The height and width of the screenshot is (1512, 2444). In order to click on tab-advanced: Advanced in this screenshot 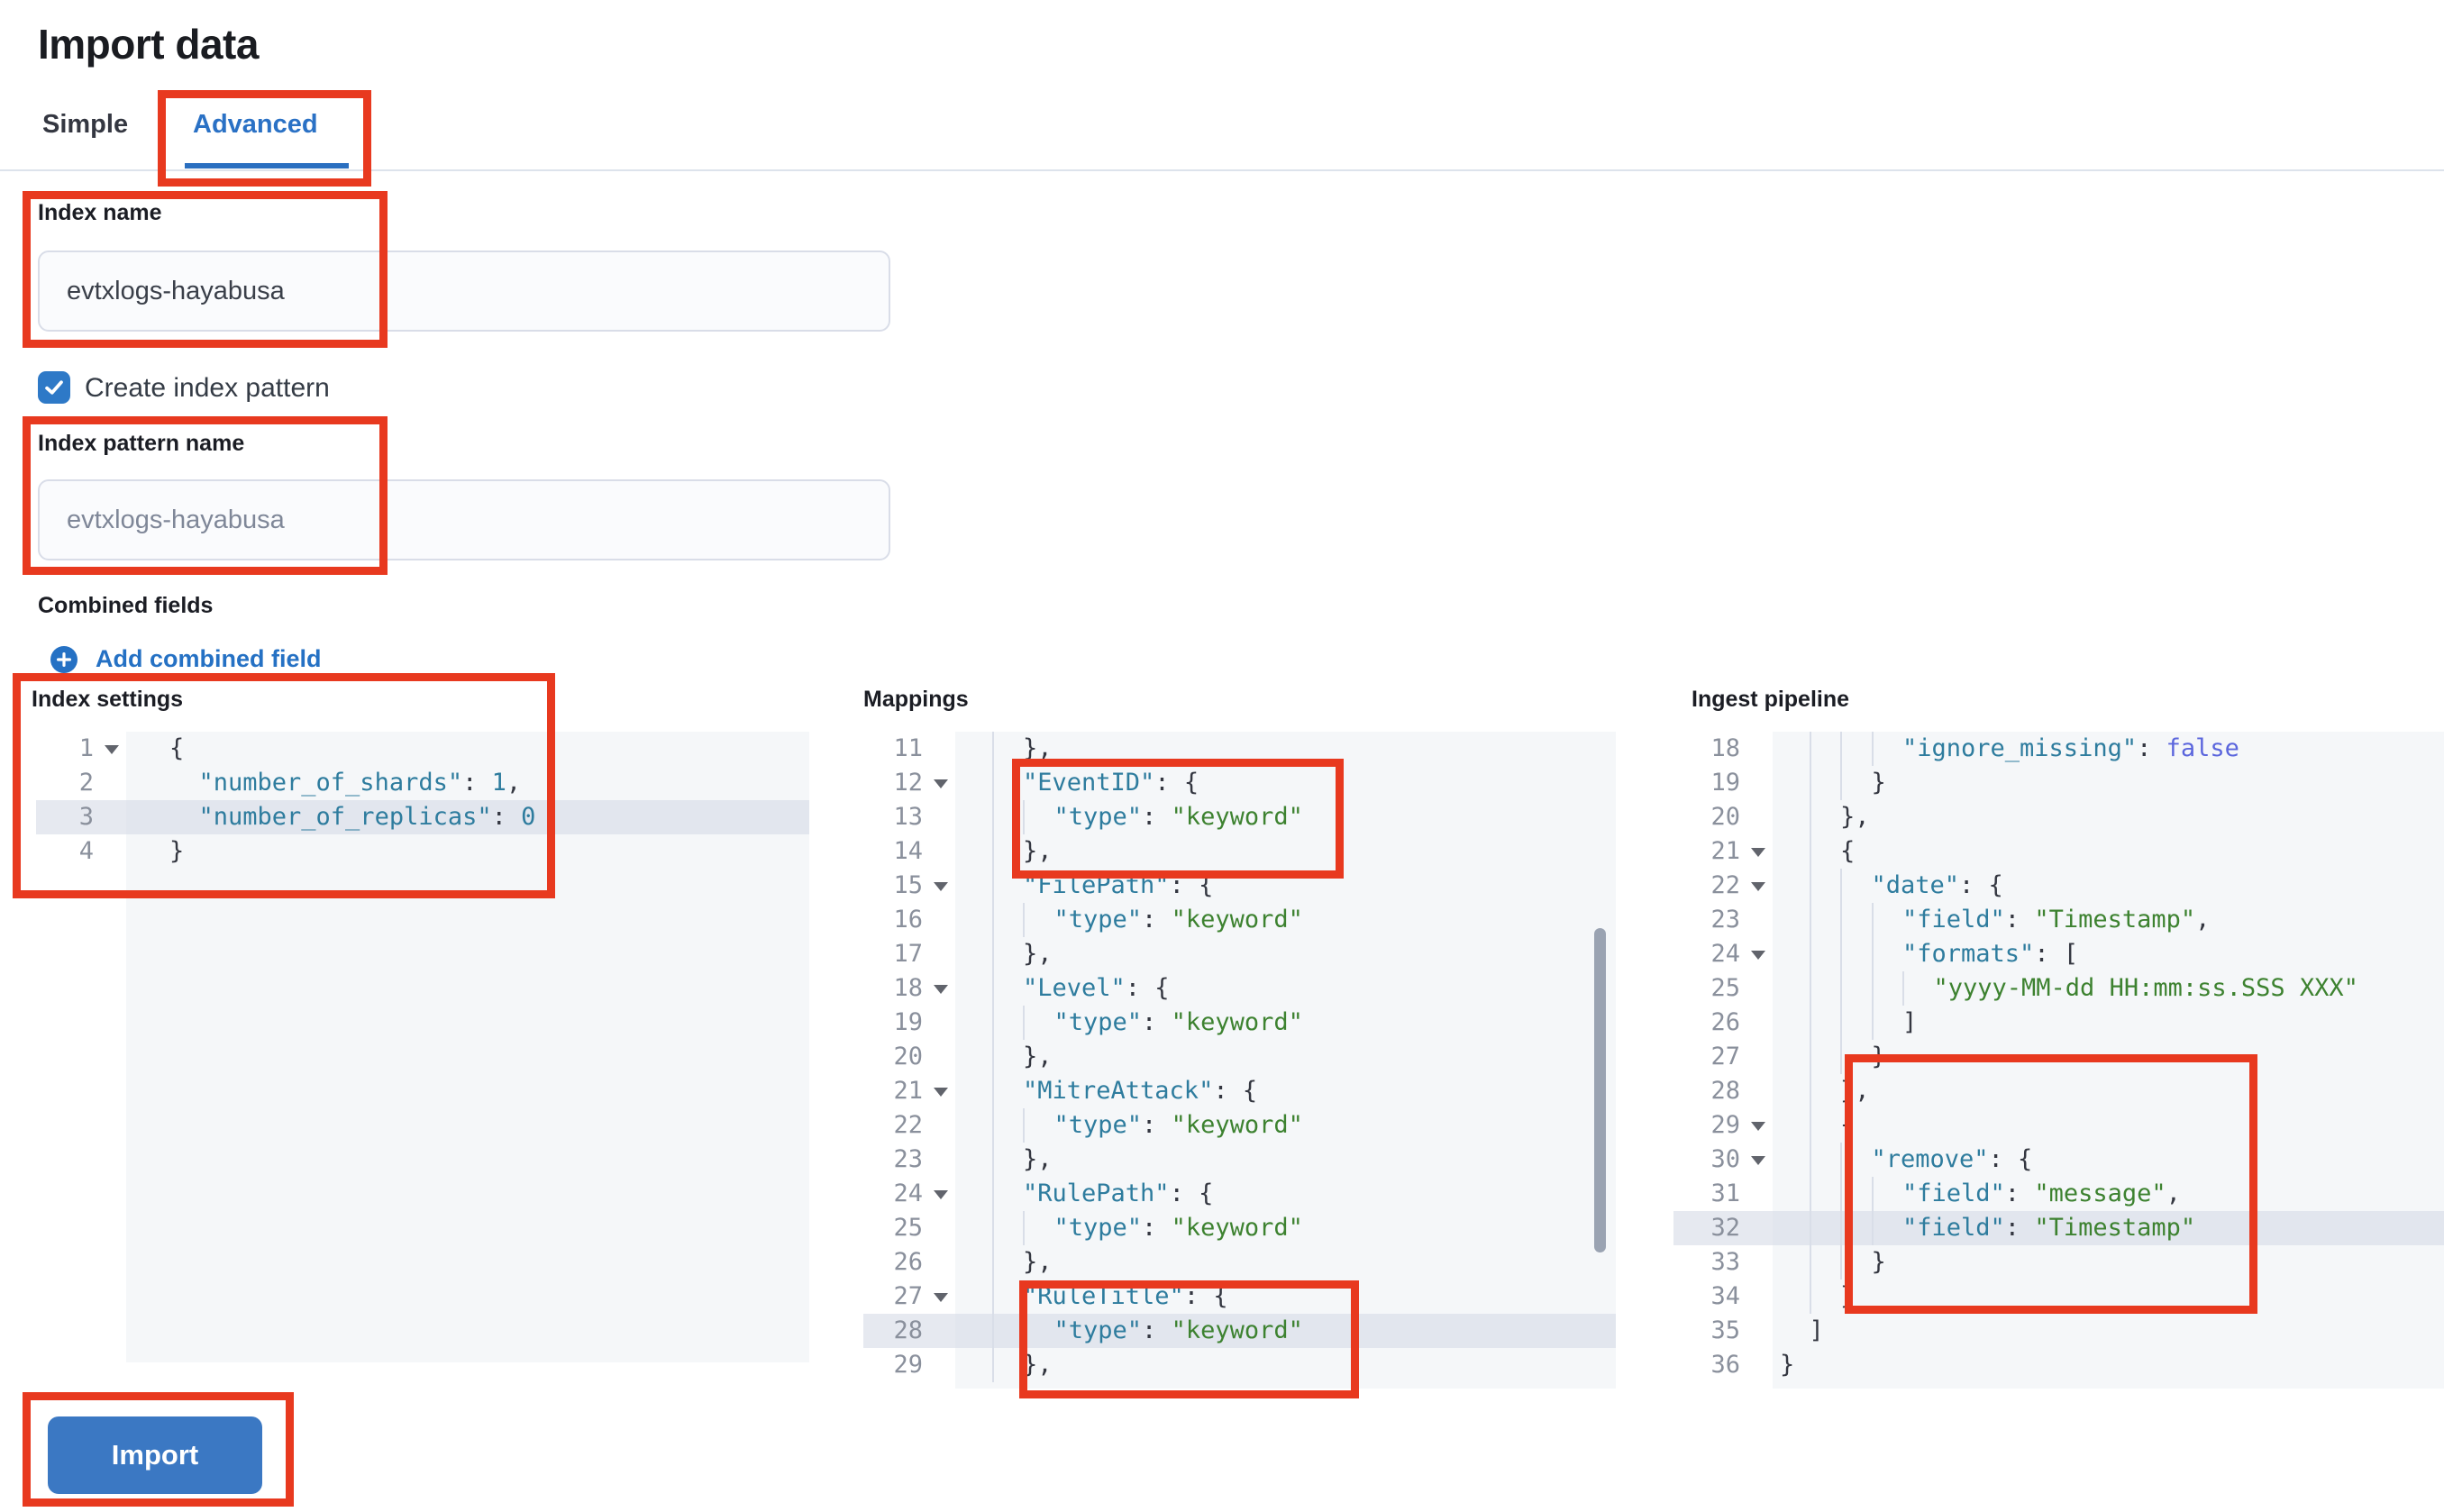, I will do `click(255, 124)`.